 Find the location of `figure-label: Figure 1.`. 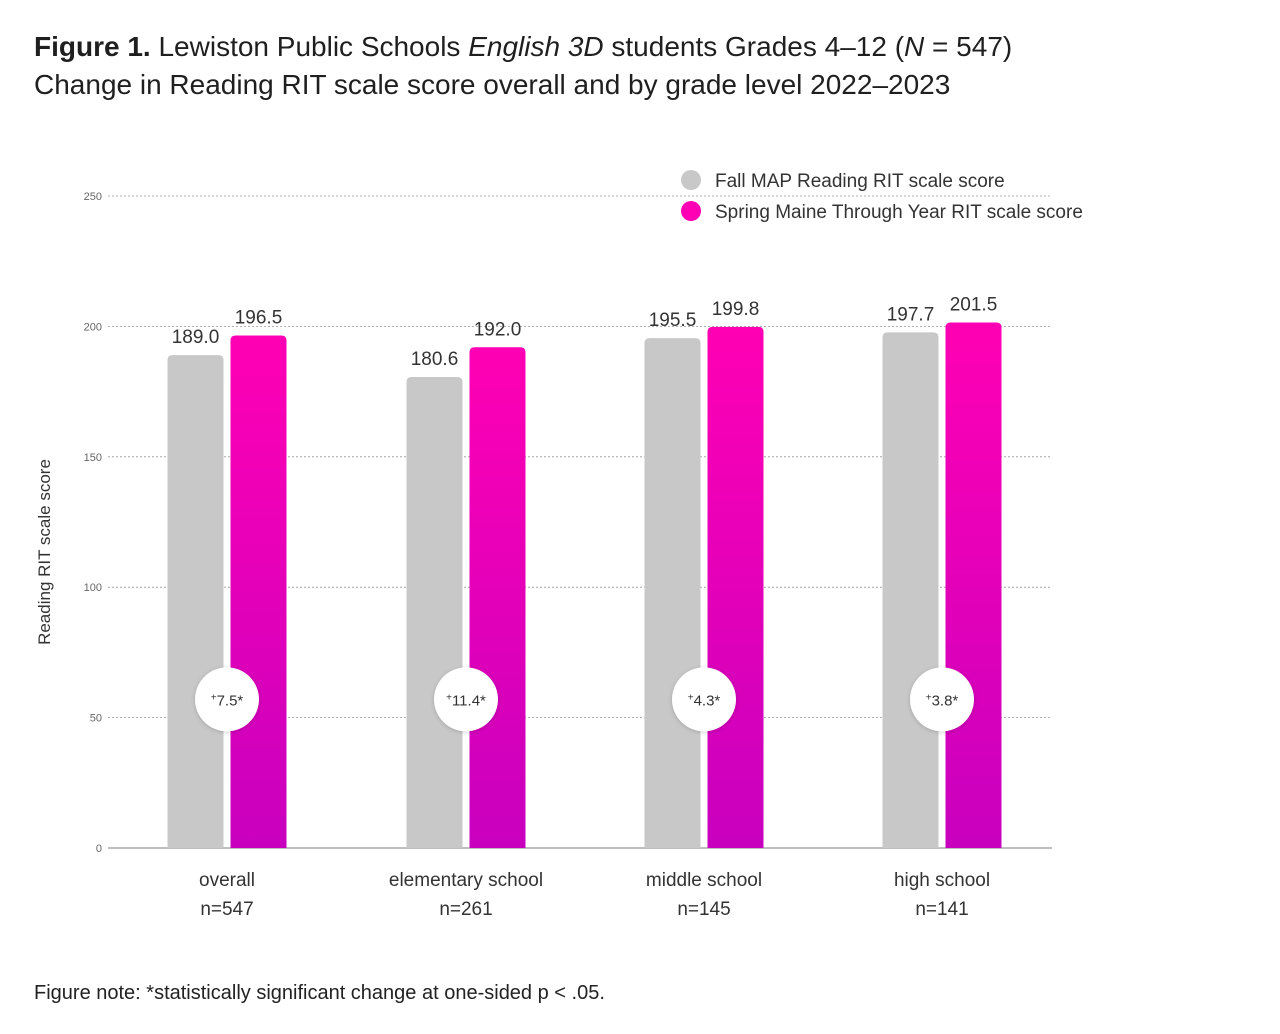

figure-label: Figure 1. is located at coordinates (92, 46).